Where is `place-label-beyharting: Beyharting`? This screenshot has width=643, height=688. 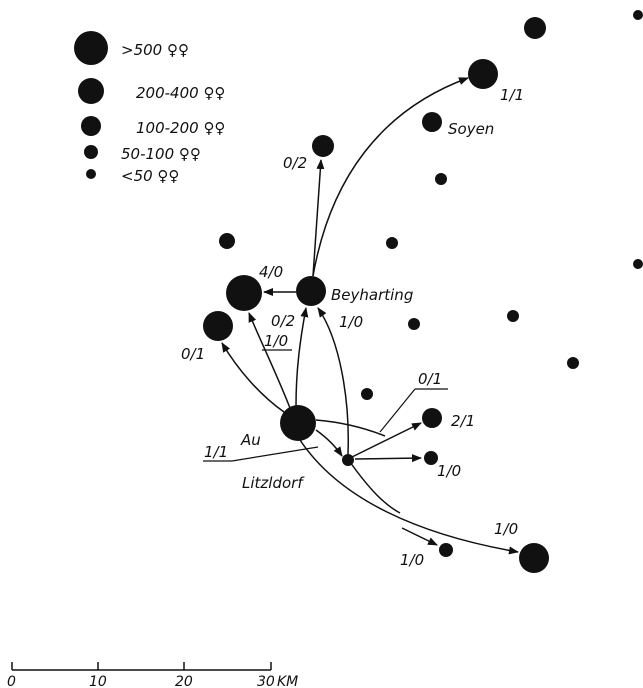 place-label-beyharting: Beyharting is located at coordinates (372, 295).